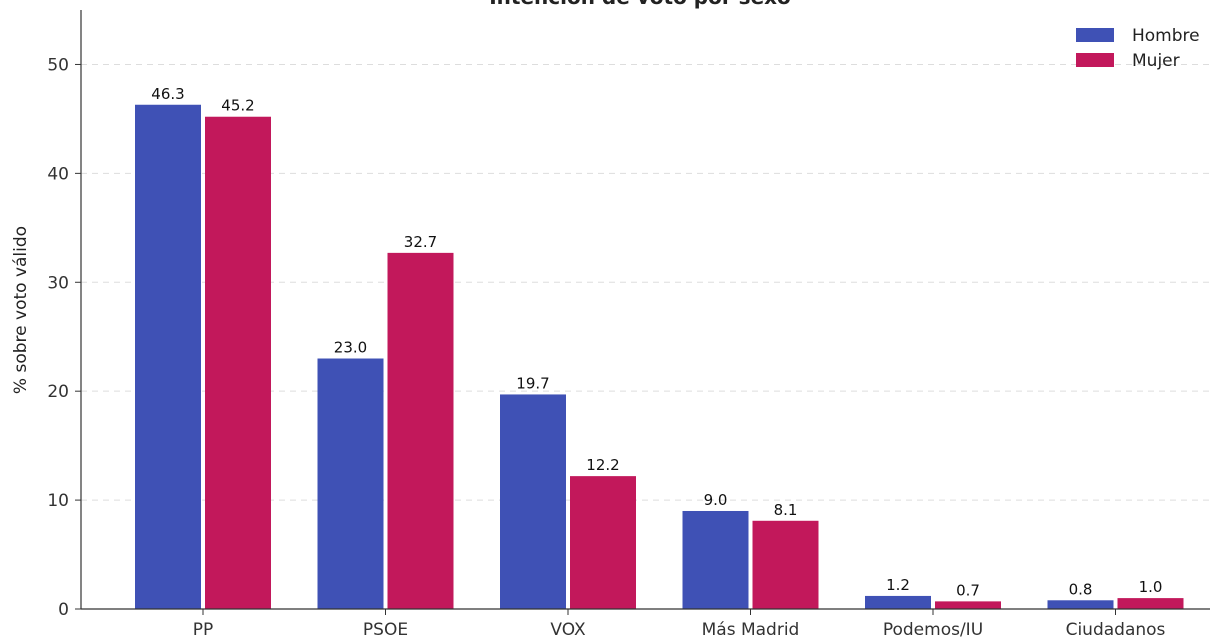 The image size is (1224, 639). What do you see at coordinates (968, 590) in the screenshot?
I see `data-label: 0.7` at bounding box center [968, 590].